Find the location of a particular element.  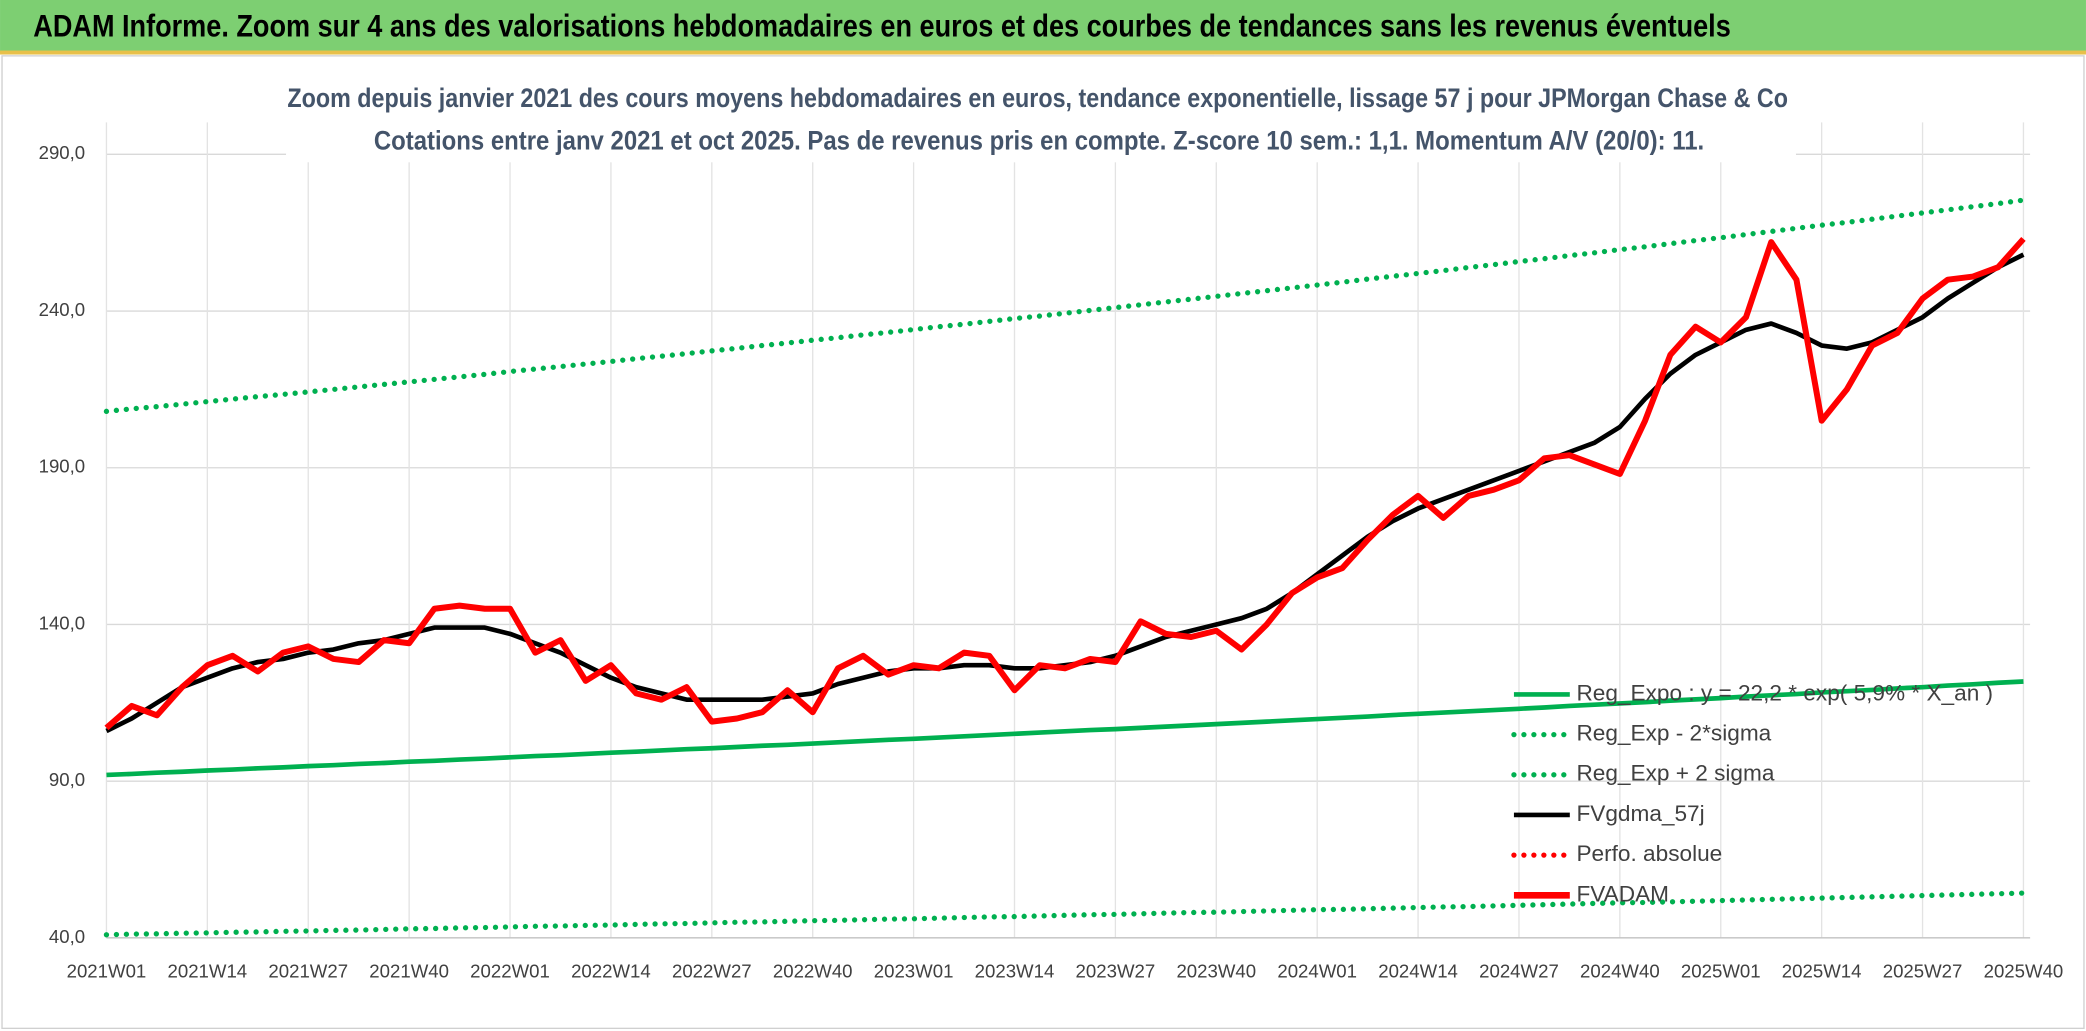

legend-label: FVgdma_57j is located at coordinates (1640, 813).